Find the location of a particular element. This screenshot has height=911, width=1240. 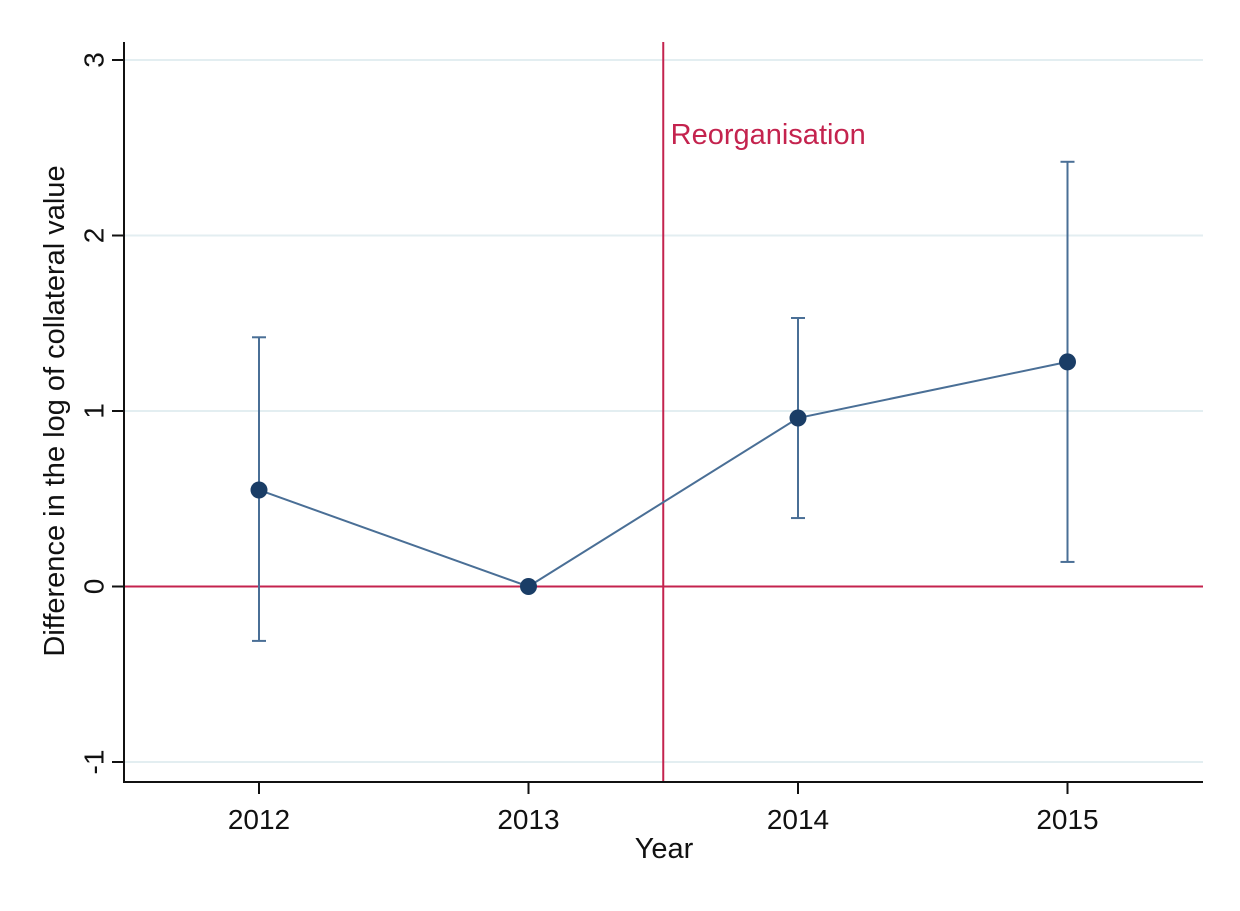

annotation-reorganisation: Reorganisation is located at coordinates (768, 135).